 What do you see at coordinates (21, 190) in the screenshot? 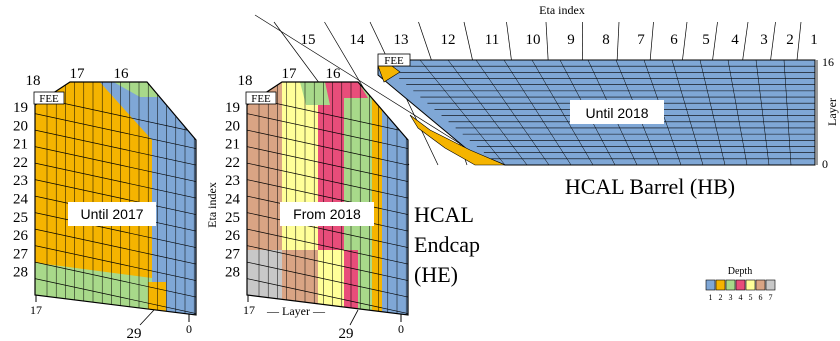
I see `he-l-eta-labels: 19 20 21 22 23 24 25 26 27 28` at bounding box center [21, 190].